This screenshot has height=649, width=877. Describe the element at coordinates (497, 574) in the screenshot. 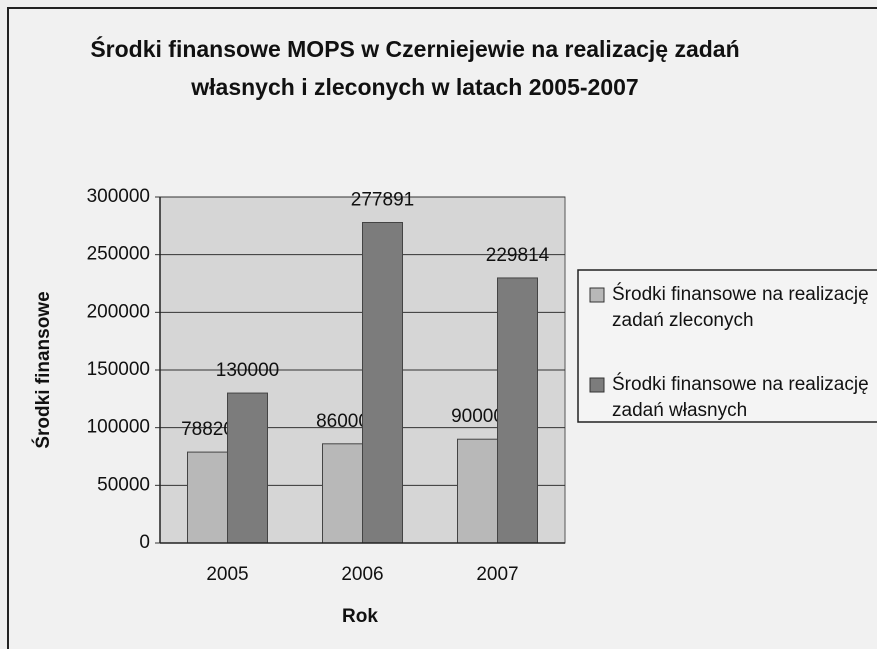

I see `x-tick-label: 2007` at that location.